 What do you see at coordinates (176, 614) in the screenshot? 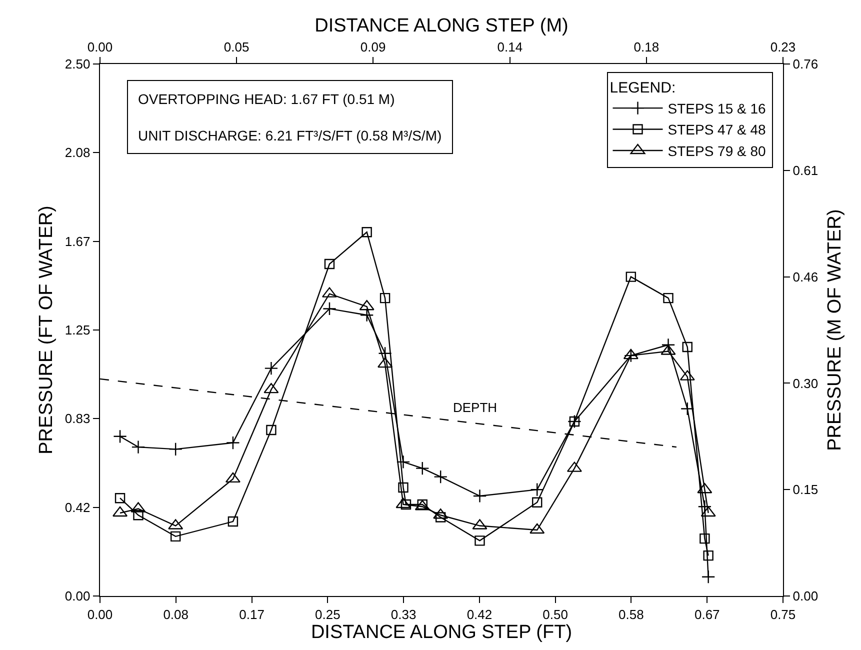
I see `x-tick-label: 0.08` at bounding box center [176, 614].